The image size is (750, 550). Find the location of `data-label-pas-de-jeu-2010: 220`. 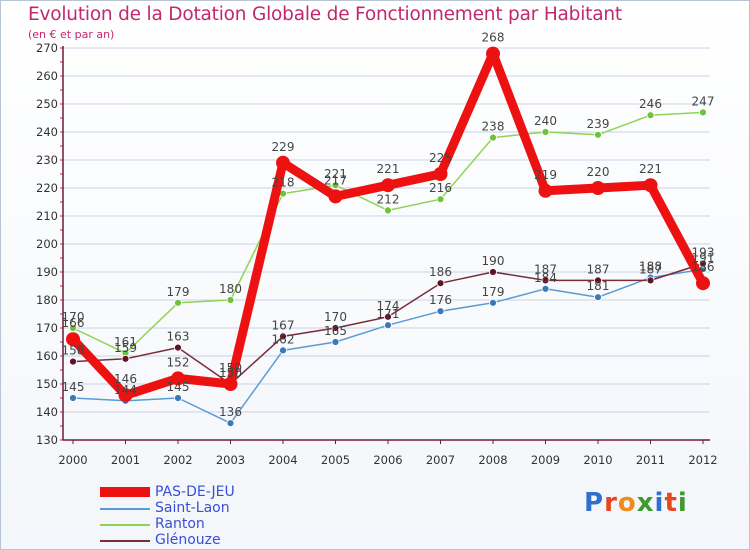

data-label-pas-de-jeu-2010: 220 is located at coordinates (598, 172).